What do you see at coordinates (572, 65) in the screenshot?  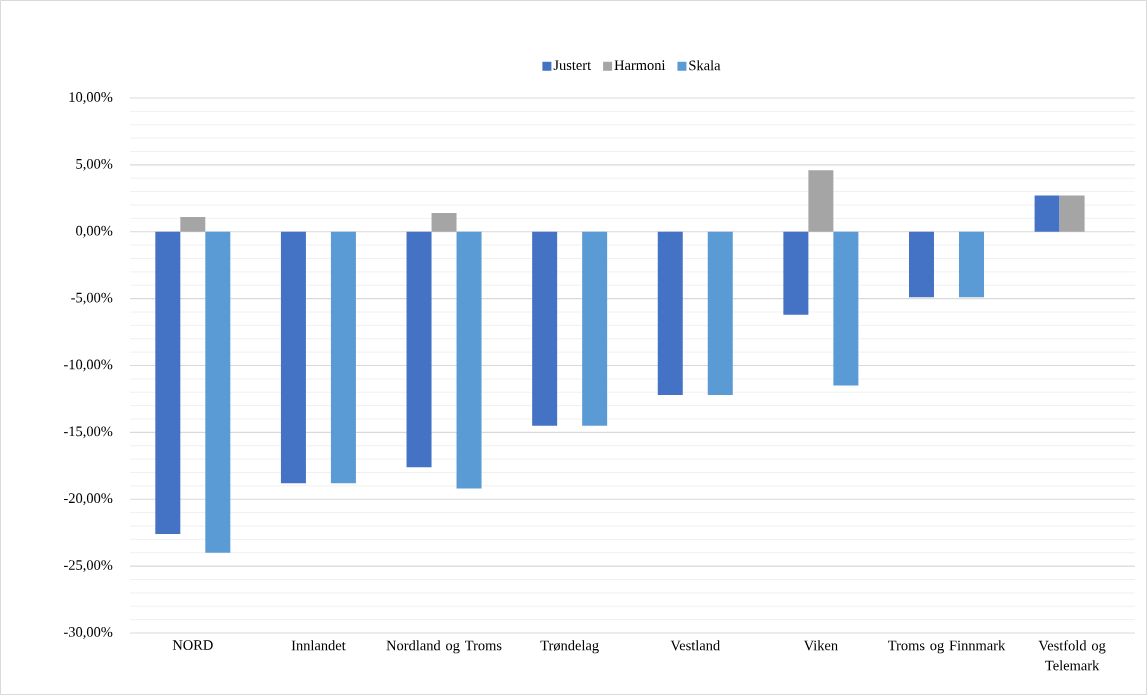 I see `legend-label: Justert` at bounding box center [572, 65].